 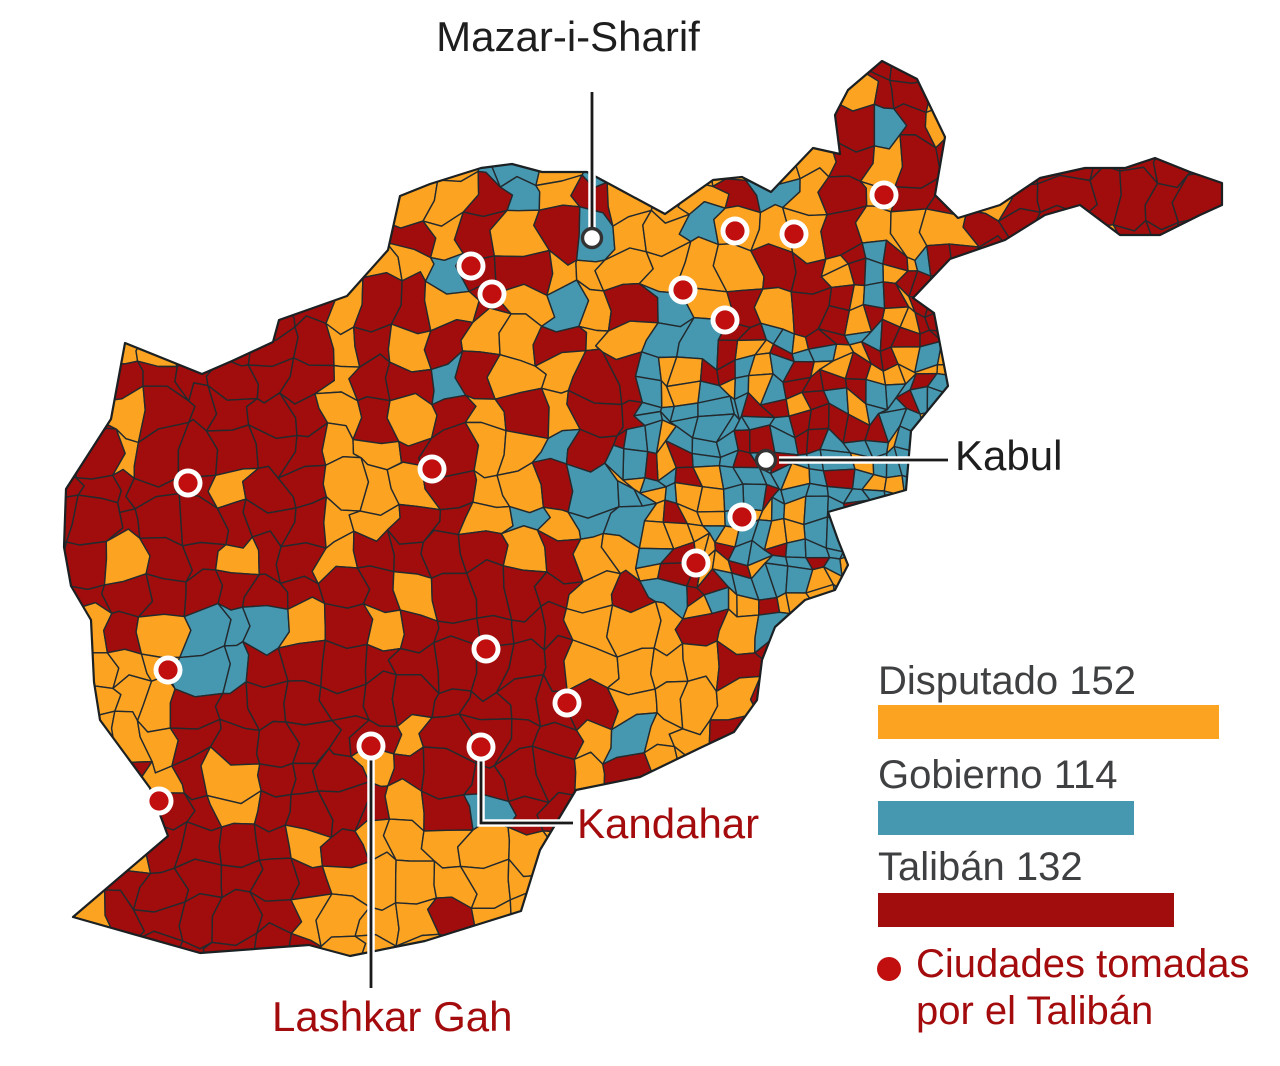 What do you see at coordinates (1085, 775) in the screenshot?
I see `legend-count: 114` at bounding box center [1085, 775].